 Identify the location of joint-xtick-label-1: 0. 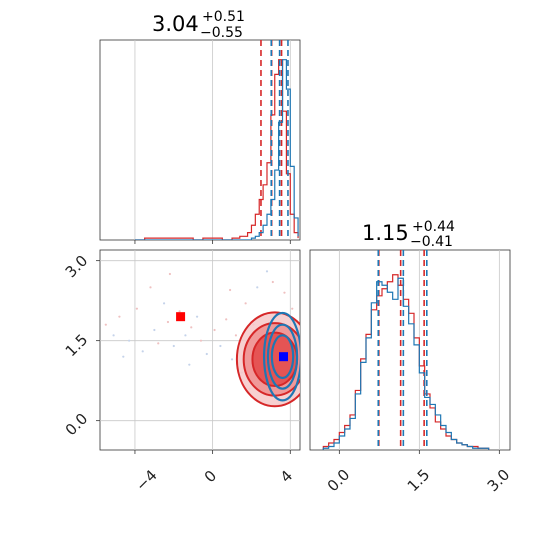
(210, 476).